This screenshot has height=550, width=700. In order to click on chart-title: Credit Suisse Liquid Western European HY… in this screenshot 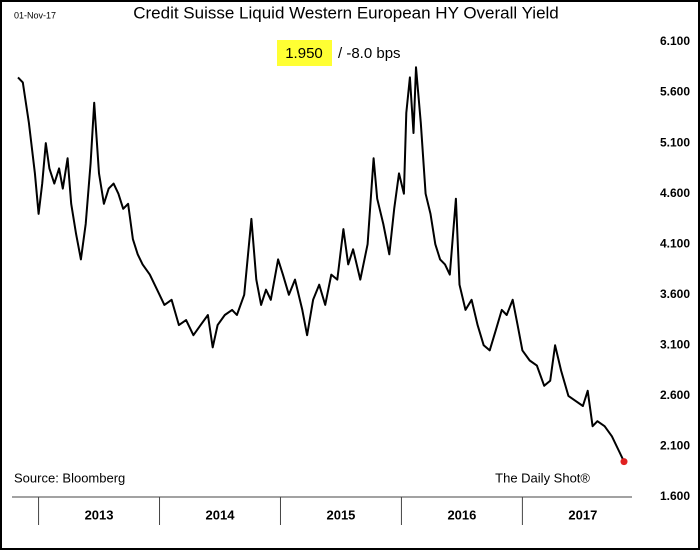, I will do `click(346, 12)`.